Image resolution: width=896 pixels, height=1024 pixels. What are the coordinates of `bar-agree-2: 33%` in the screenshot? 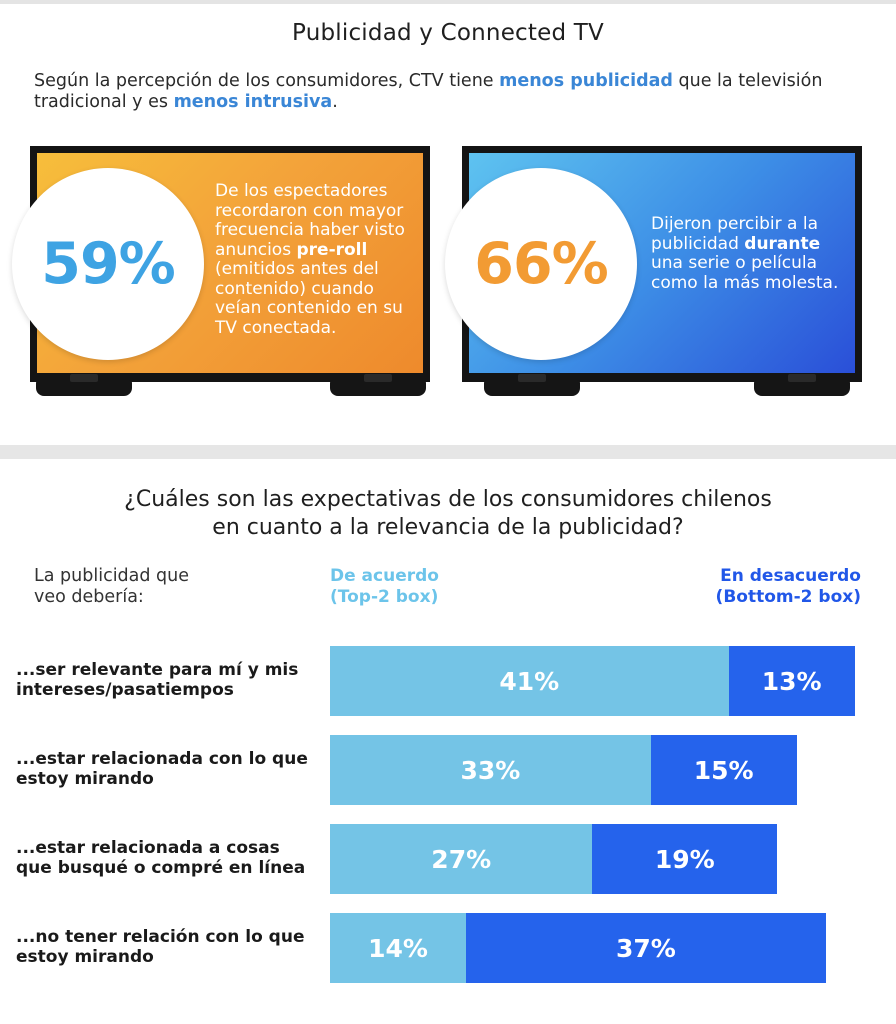 It's located at (490, 770).